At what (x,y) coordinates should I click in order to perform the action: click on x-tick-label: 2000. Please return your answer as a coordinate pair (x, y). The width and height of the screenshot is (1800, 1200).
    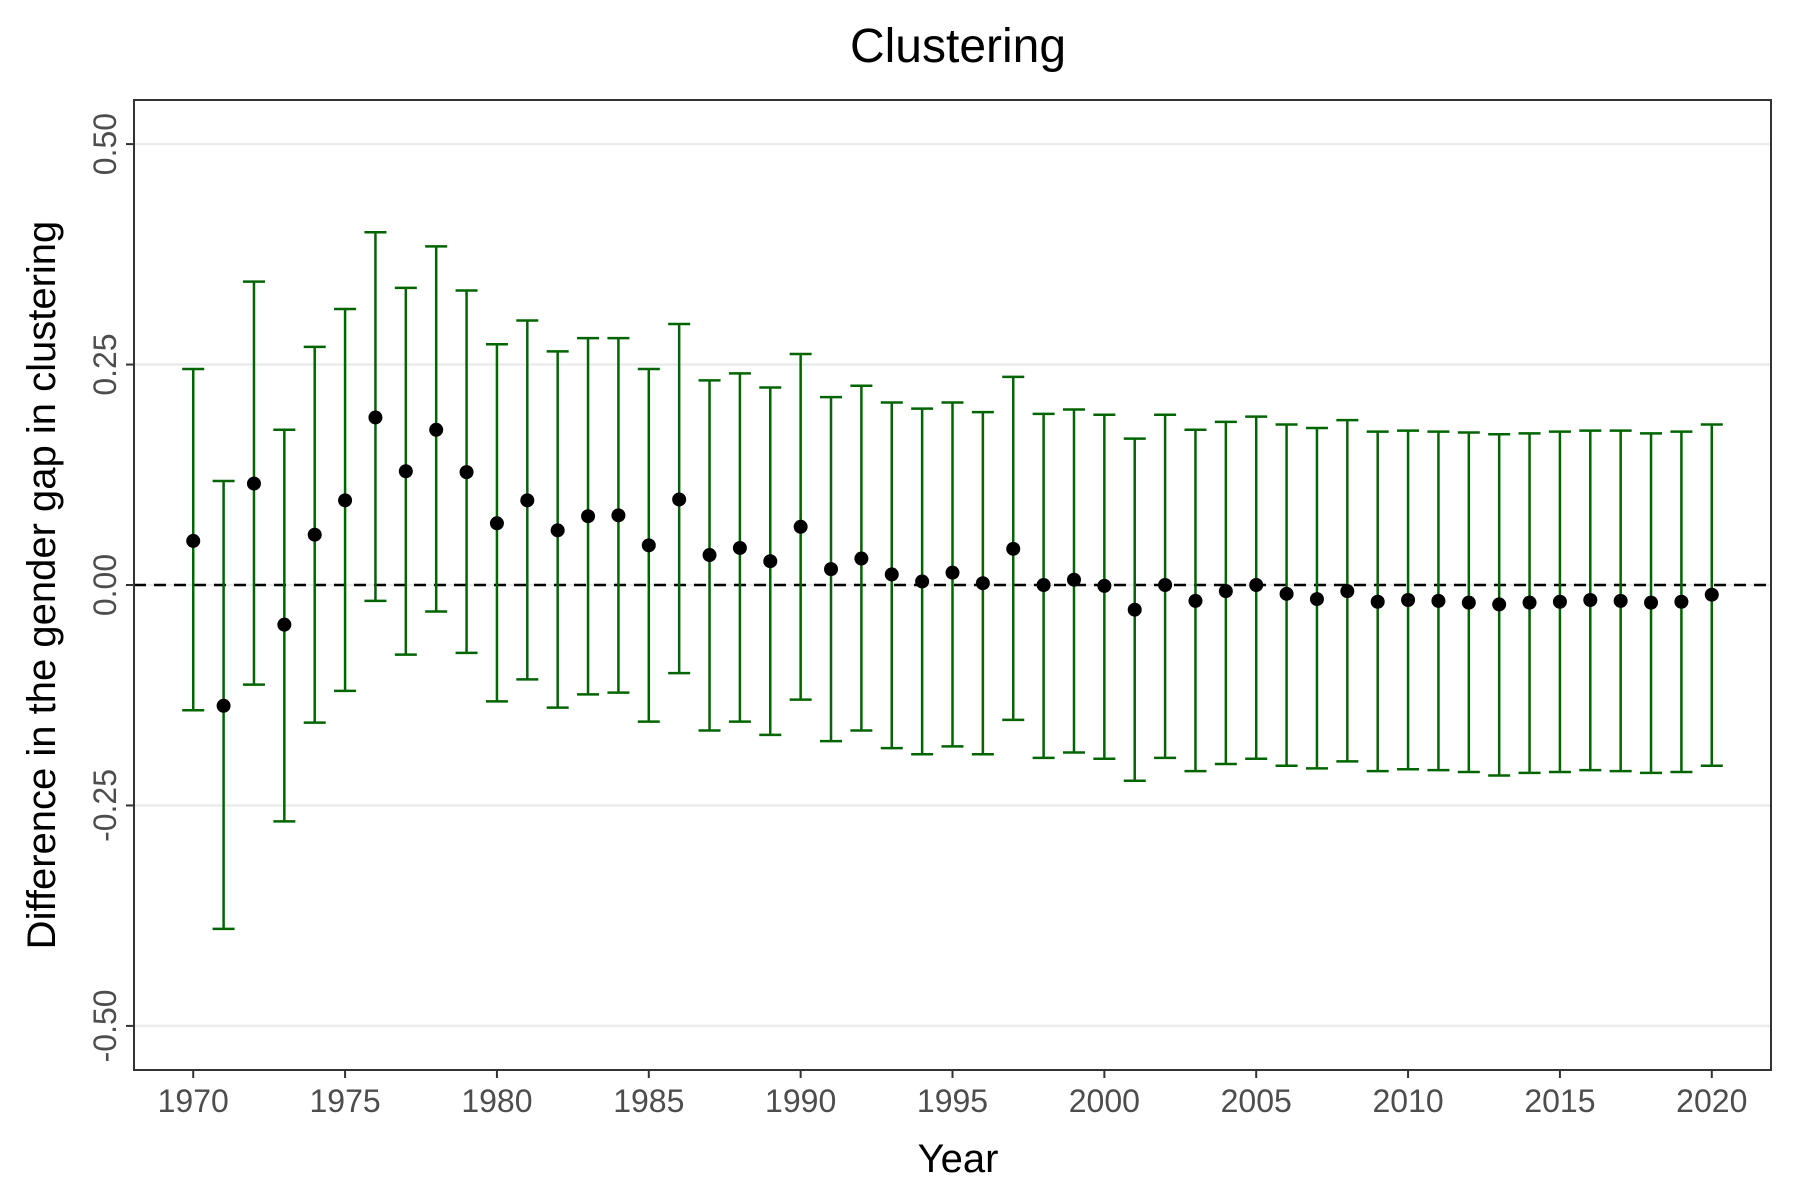
    Looking at the image, I should click on (1104, 1101).